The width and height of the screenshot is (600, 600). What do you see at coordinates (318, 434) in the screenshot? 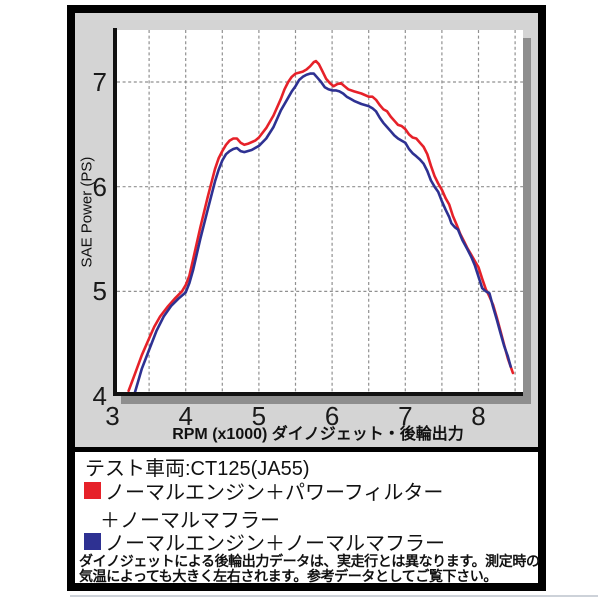
I see `x-axis-title: RPM (x1000) ダイノジェット・後輪出力` at bounding box center [318, 434].